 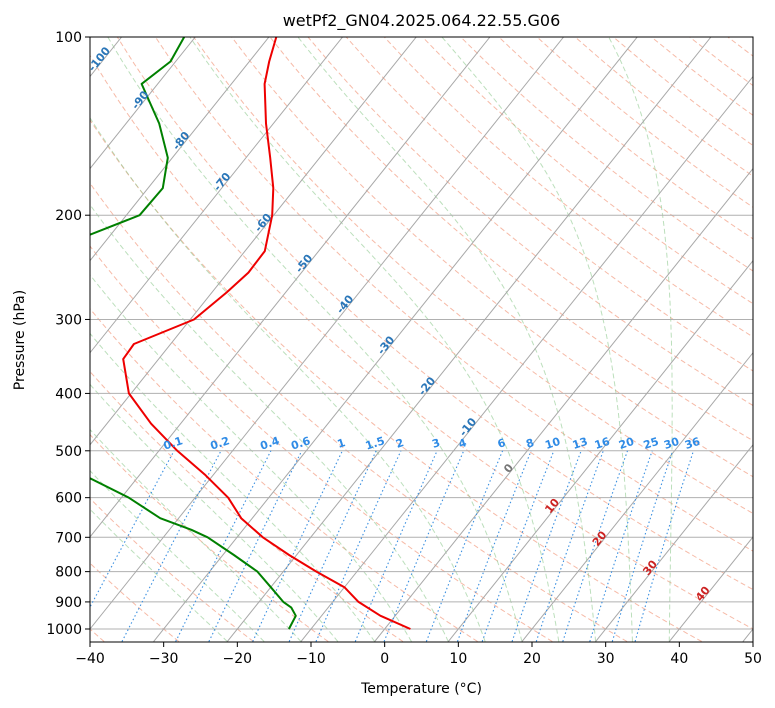 What do you see at coordinates (502, 443) in the screenshot?
I see `mixing-ratio-label: 6` at bounding box center [502, 443].